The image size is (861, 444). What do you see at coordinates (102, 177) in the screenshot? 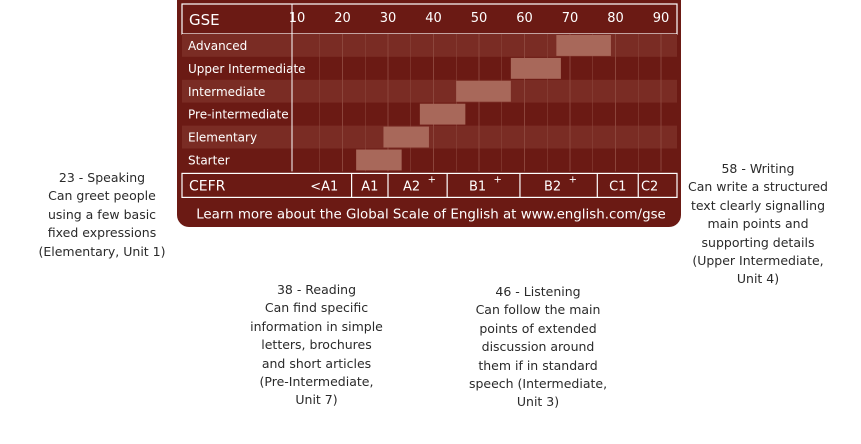
I see `annotation-line: 23 - Speaking` at bounding box center [102, 177].